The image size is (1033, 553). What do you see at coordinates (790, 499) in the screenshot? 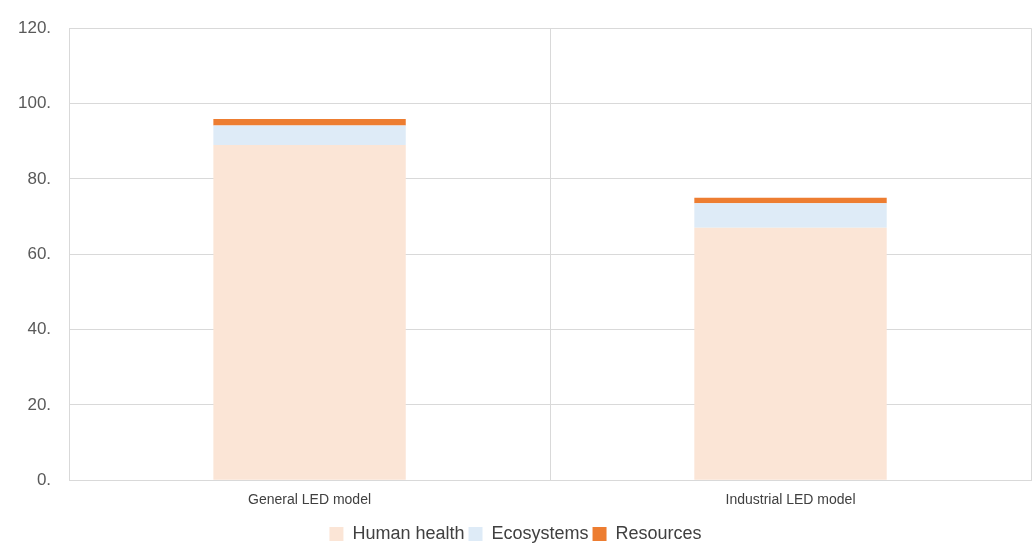
I see `x-tick-label: Industrial LED model` at bounding box center [790, 499].